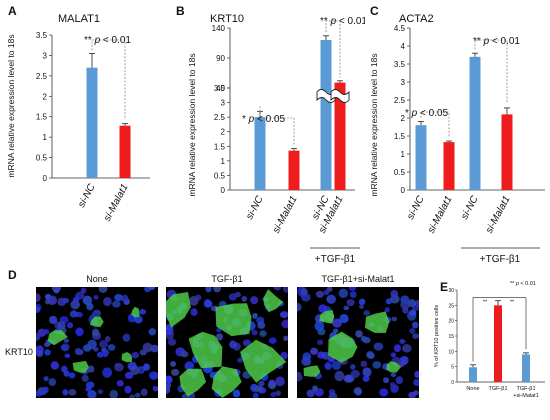 The height and width of the screenshot is (420, 550). I want to click on chart-b-ytick-label: 3, so click(223, 103).